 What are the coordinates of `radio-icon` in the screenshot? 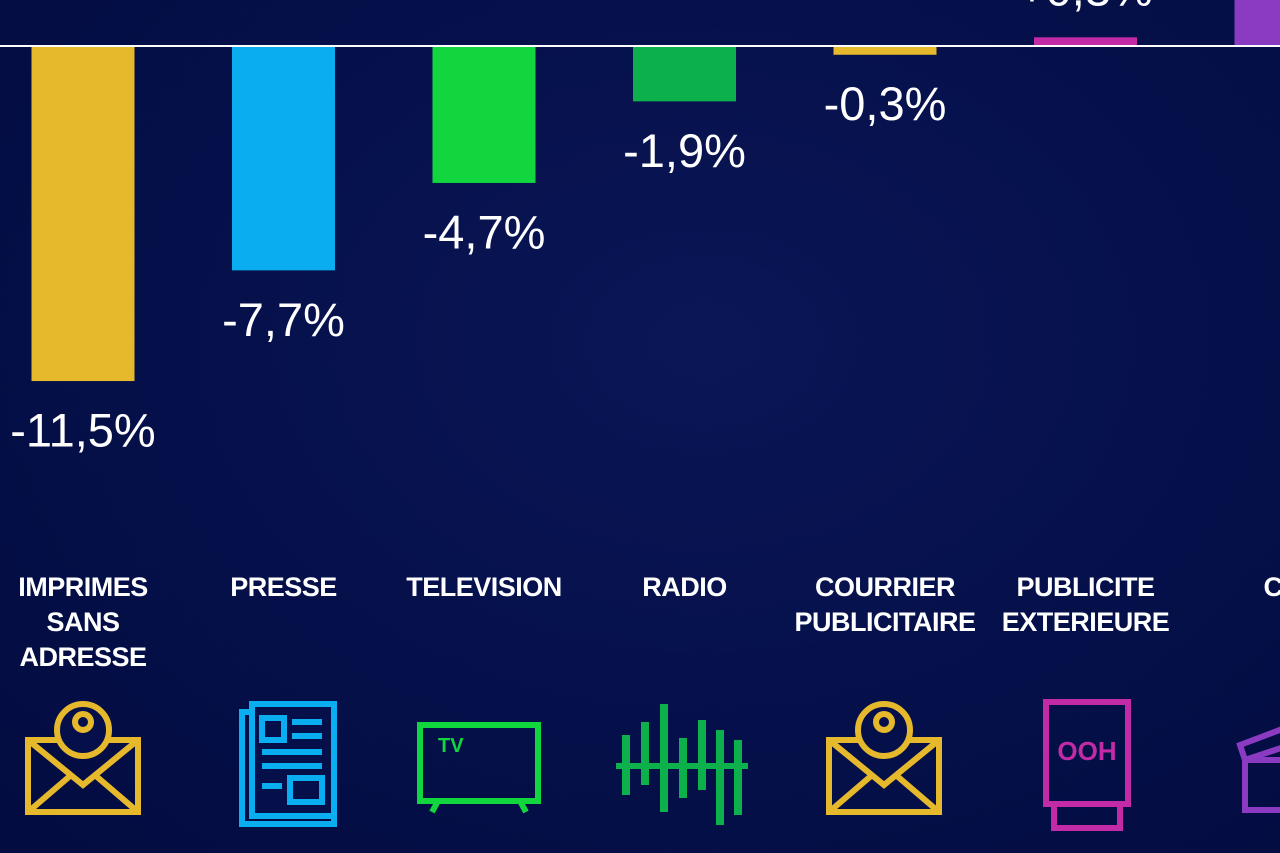 It's located at (682, 764).